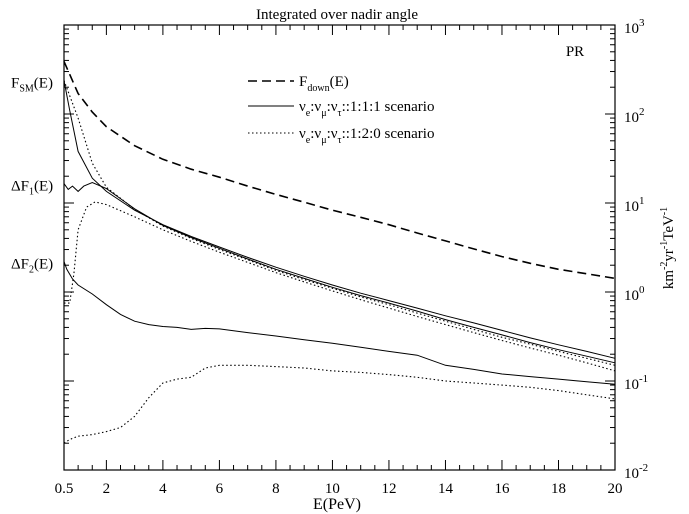 The image size is (689, 514). What do you see at coordinates (107, 489) in the screenshot?
I see `x-tick-label: 2` at bounding box center [107, 489].